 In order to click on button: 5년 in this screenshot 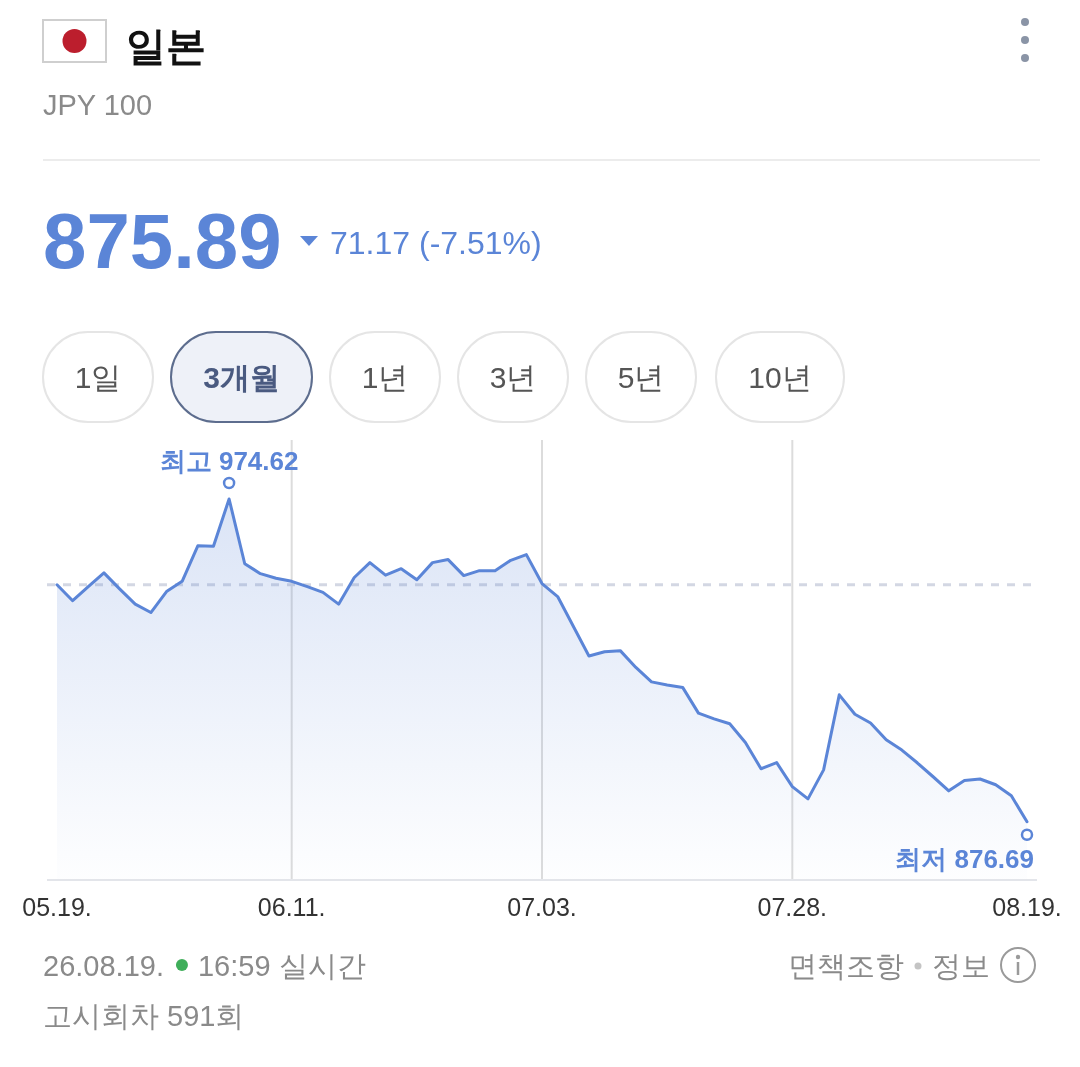, I will do `click(641, 377)`.